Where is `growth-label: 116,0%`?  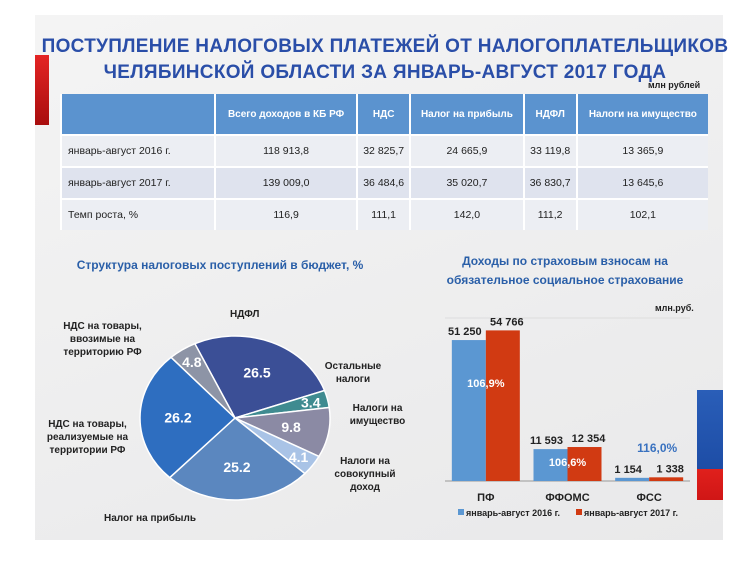 growth-label: 116,0% is located at coordinates (657, 448).